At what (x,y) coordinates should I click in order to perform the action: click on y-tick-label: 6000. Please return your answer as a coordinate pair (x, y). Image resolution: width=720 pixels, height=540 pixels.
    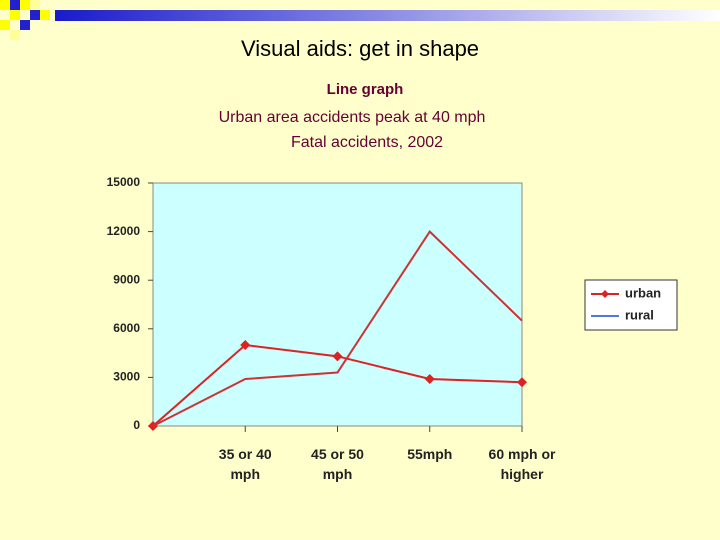
    Looking at the image, I should click on (126, 328).